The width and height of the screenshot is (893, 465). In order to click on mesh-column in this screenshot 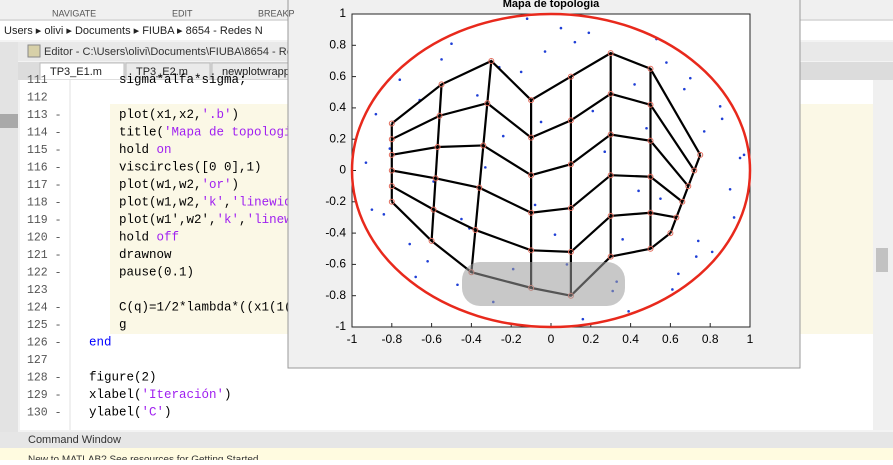, I will do `click(436, 162)`.